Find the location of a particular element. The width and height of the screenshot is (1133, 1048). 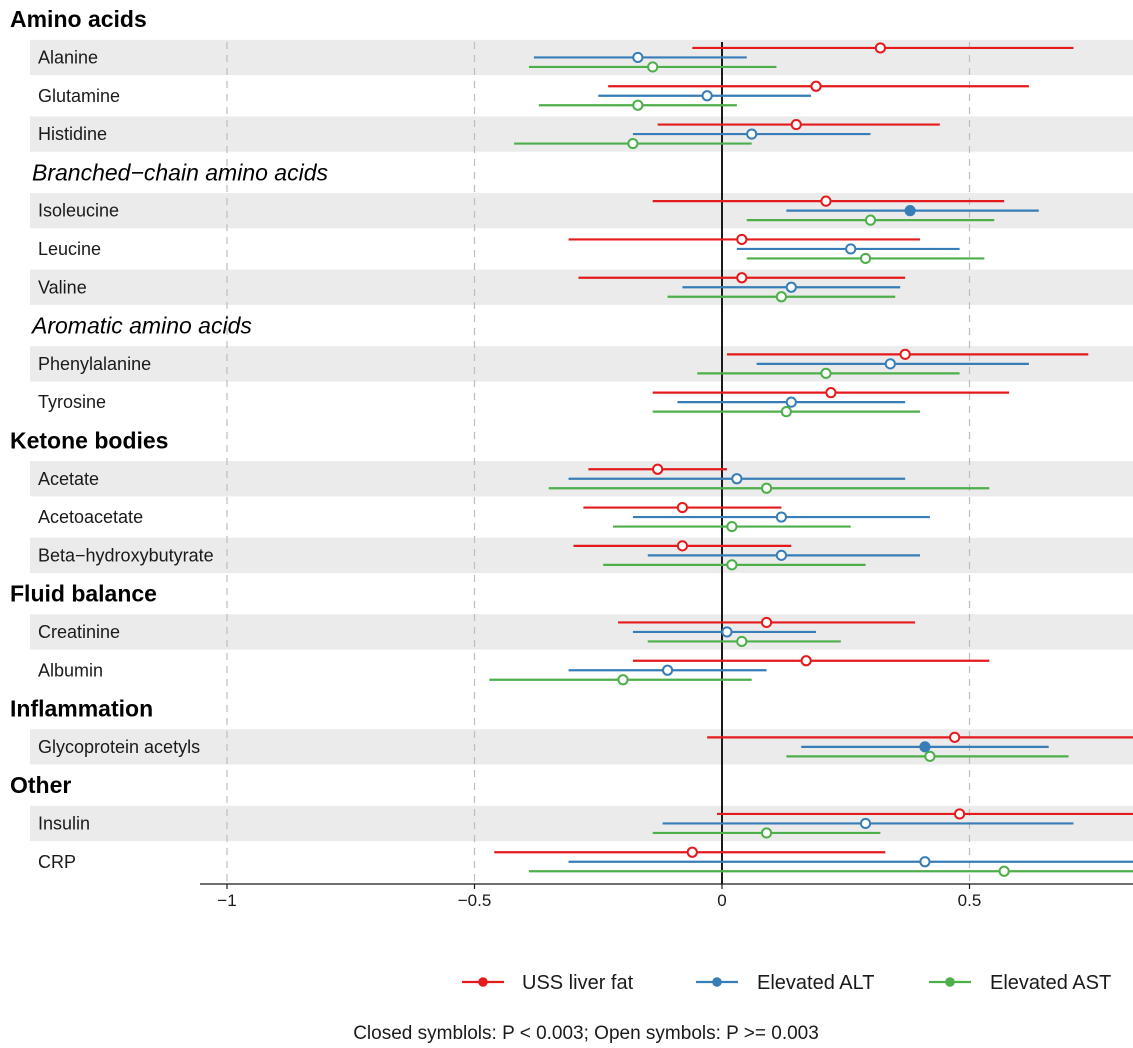

legend-label: Elevated AST is located at coordinates (1050, 983).